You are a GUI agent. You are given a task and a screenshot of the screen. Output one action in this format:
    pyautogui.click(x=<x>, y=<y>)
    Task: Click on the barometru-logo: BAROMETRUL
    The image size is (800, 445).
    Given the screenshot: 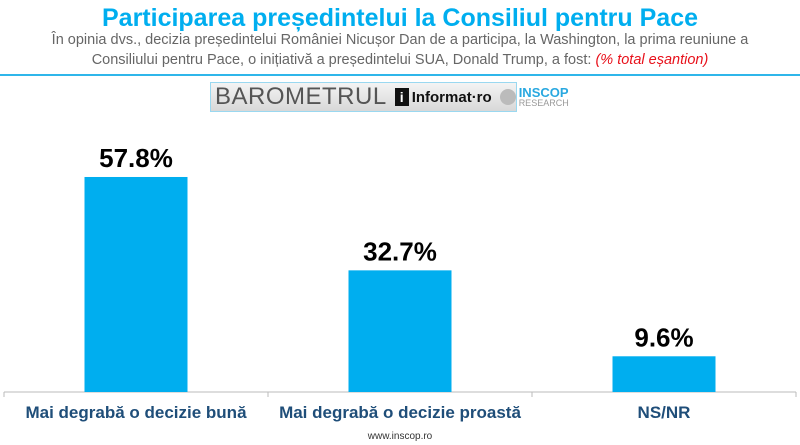 What is the action you would take?
    pyautogui.click(x=301, y=96)
    